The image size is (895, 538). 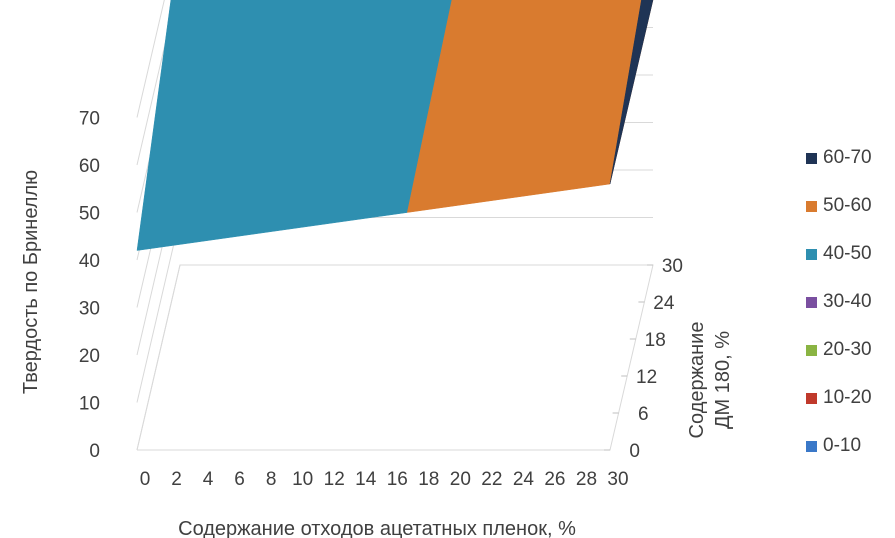 I want to click on z-tick-label: 70, so click(x=89, y=119).